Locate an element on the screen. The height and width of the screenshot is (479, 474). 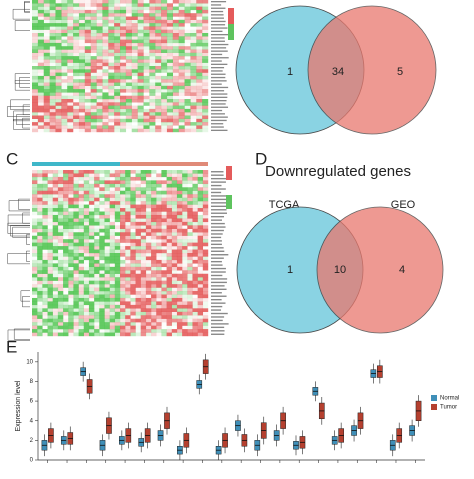
dendrogram is located at coordinates (21, 14).